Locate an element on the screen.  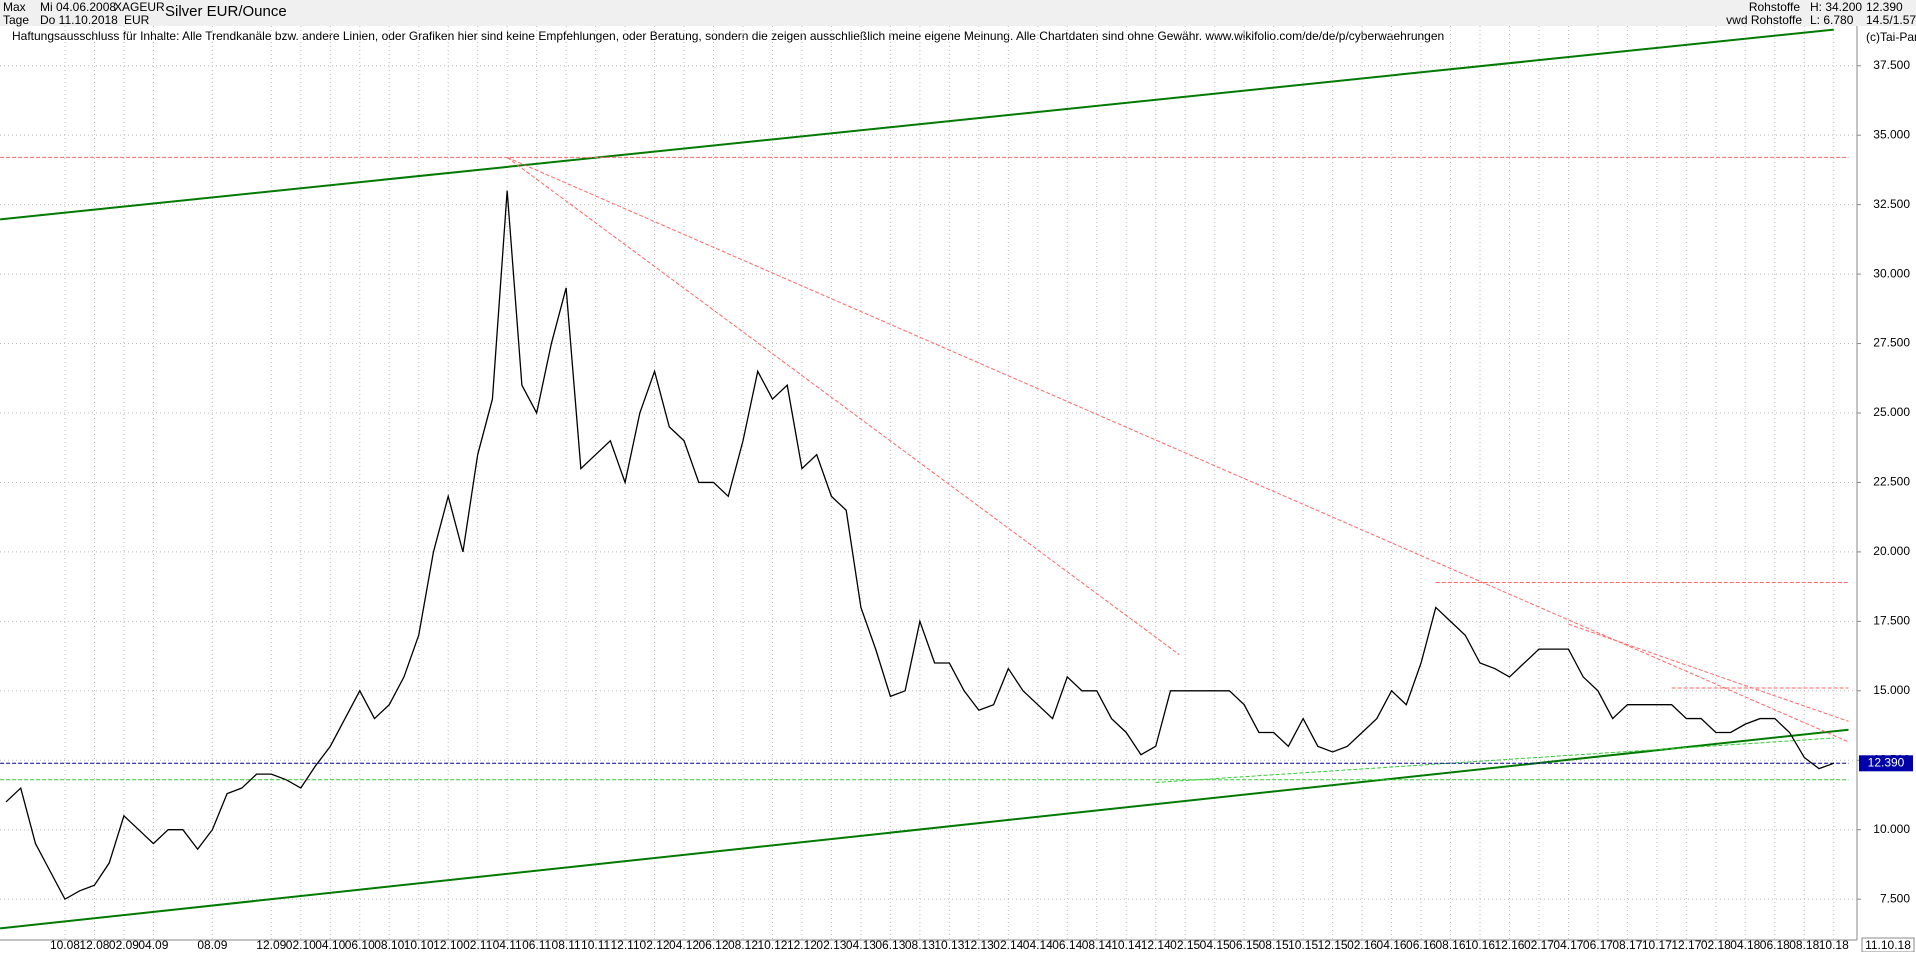
x-tick-label: 02.12 is located at coordinates (655, 945).